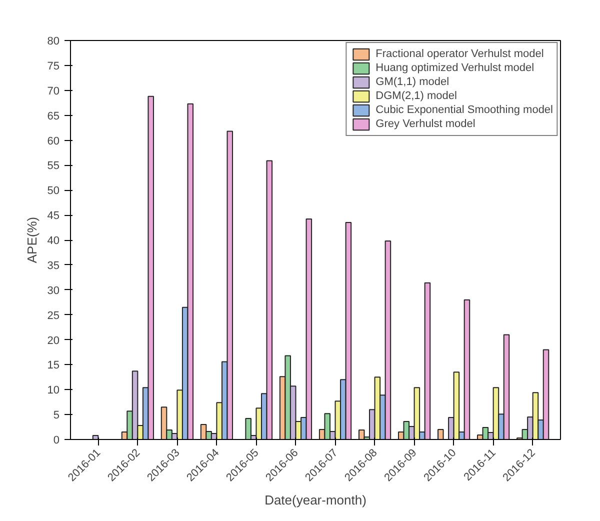 Image resolution: width=600 pixels, height=521 pixels. What do you see at coordinates (413, 82) in the screenshot?
I see `legend-label: GM(1,1) model` at bounding box center [413, 82].